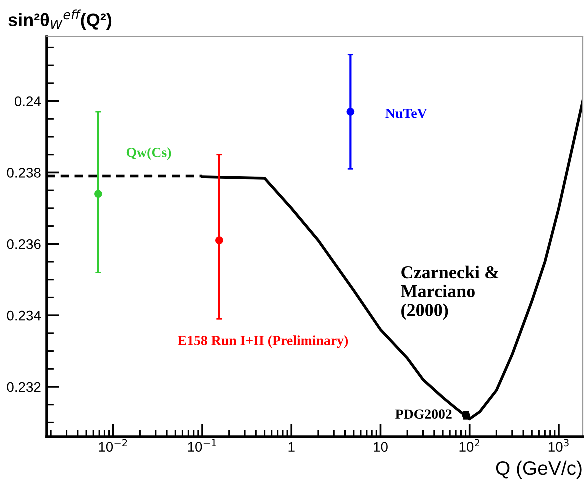 Image resolution: width=587 pixels, height=485 pixels. What do you see at coordinates (263, 342) in the screenshot?
I see `text: E158 Run I+II (Preliminary)` at bounding box center [263, 342].